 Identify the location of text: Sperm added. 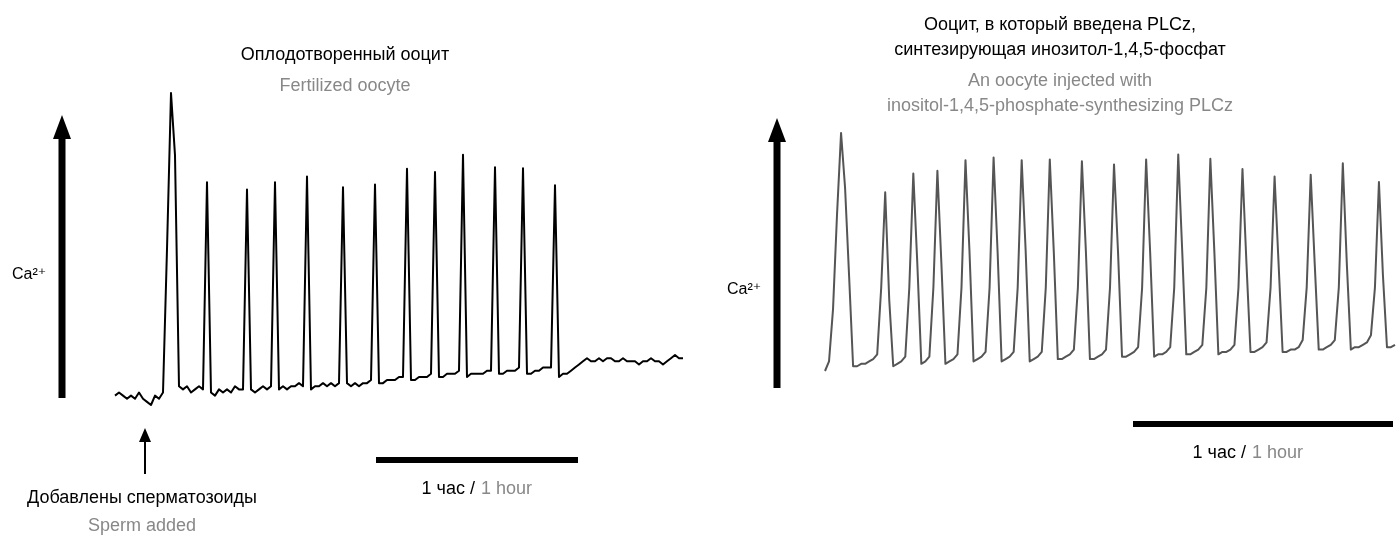
(142, 525).